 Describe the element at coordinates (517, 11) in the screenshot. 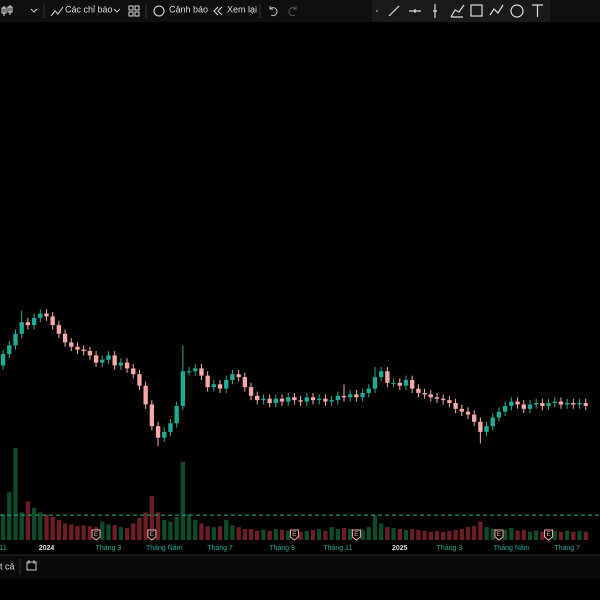

I see `circle-tool` at that location.